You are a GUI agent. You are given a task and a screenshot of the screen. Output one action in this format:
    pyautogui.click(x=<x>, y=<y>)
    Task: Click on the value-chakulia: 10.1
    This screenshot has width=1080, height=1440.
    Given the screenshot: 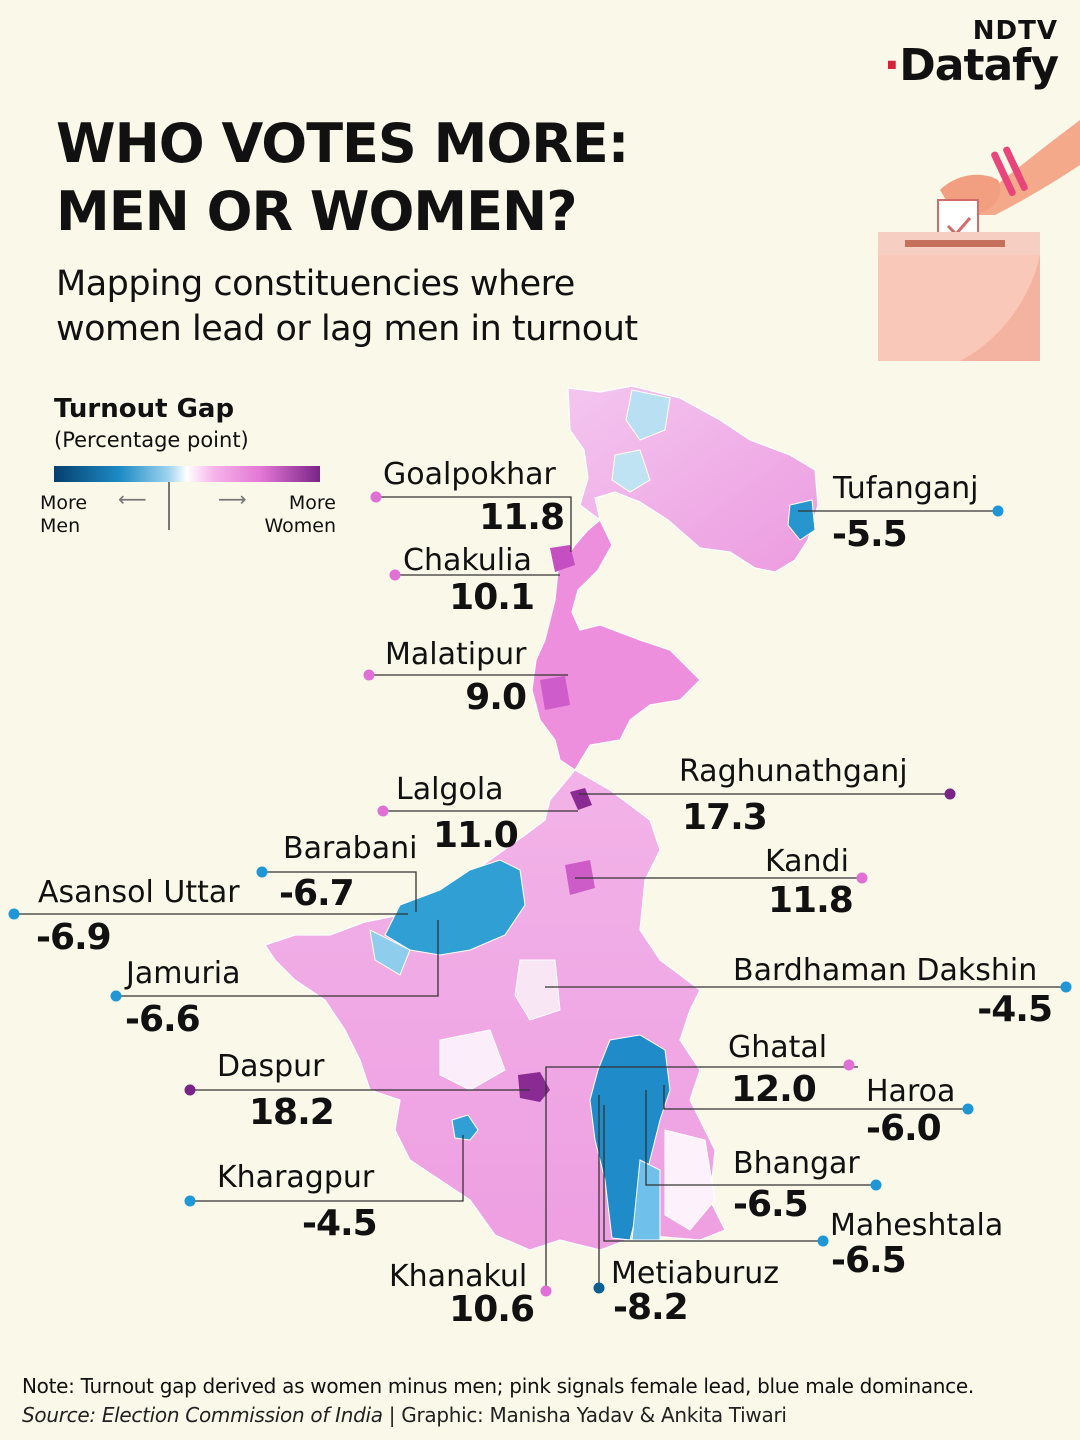 What is the action you would take?
    pyautogui.click(x=492, y=597)
    